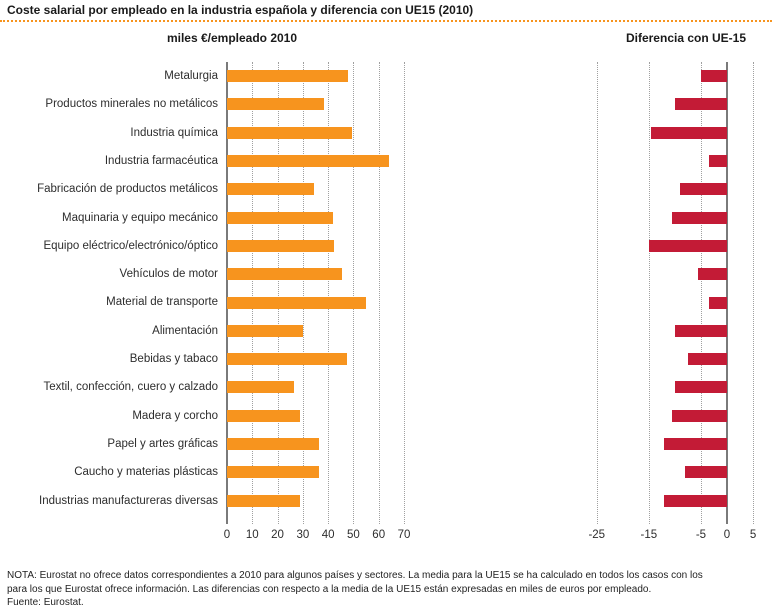 This screenshot has width=772, height=612. I want to click on category-label: Equipo eléctrico/electrónico/óptico, so click(130, 245).